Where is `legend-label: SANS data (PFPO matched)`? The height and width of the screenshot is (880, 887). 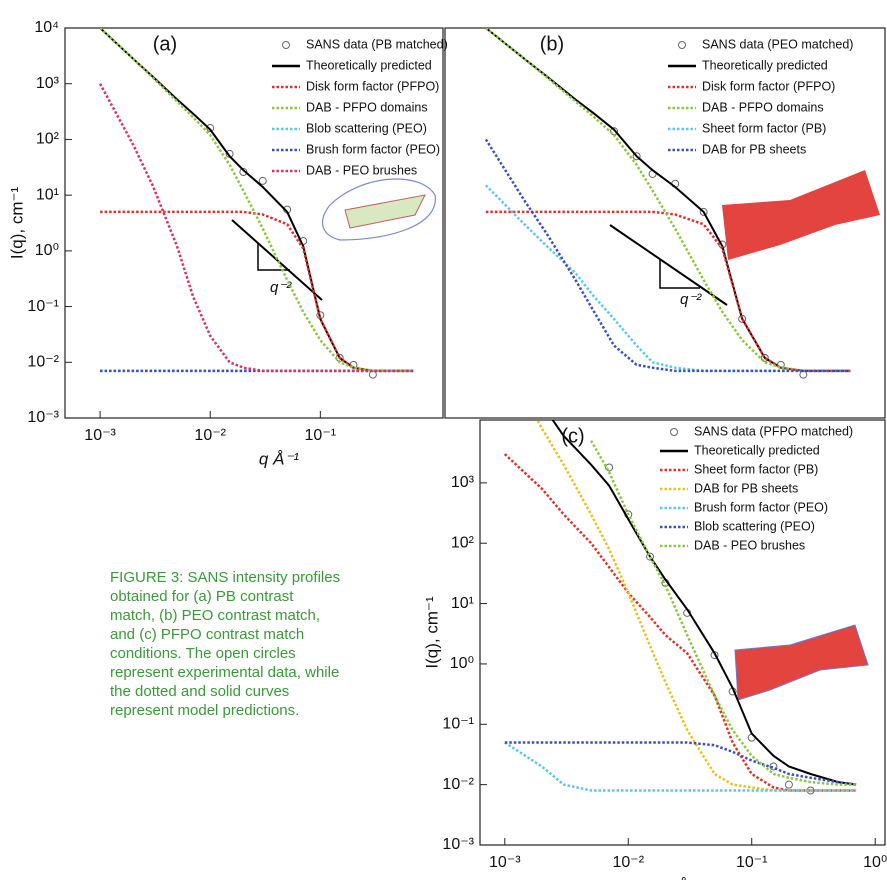
legend-label: SANS data (PFPO matched) is located at coordinates (773, 431).